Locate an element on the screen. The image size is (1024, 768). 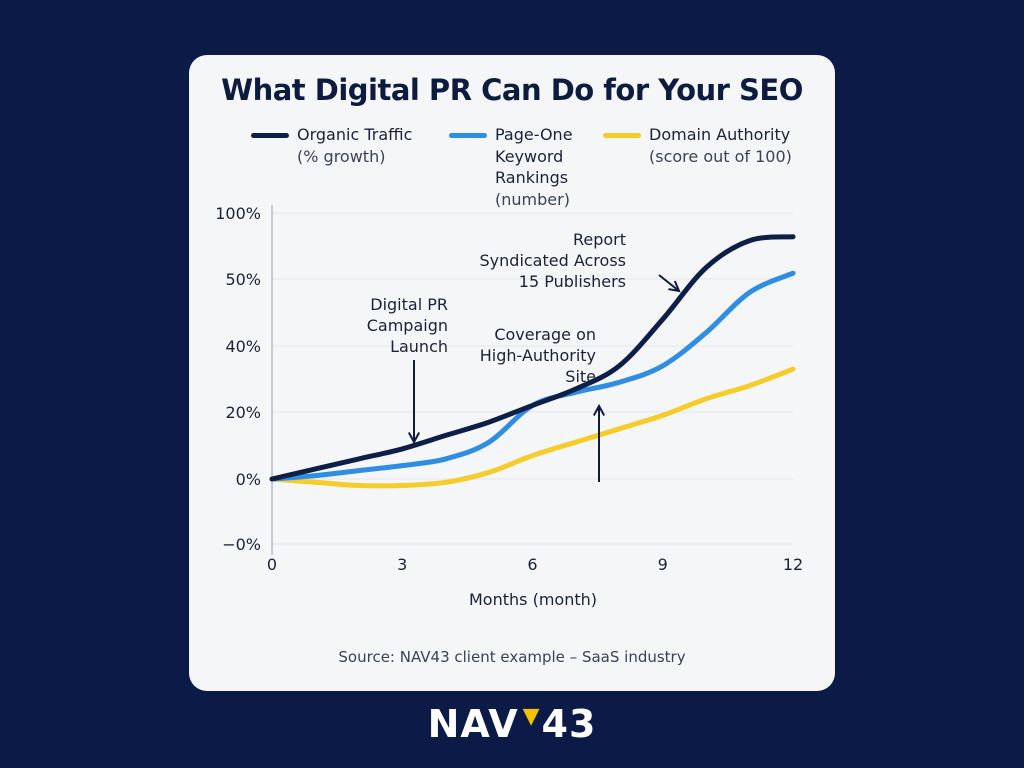
annotation-syndicated-arrow-shaft is located at coordinates (669, 283).